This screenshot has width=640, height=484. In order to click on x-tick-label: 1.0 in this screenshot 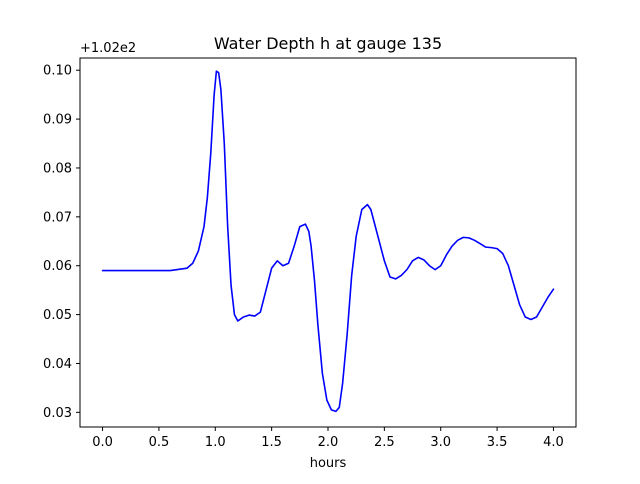, I will do `click(215, 442)`.